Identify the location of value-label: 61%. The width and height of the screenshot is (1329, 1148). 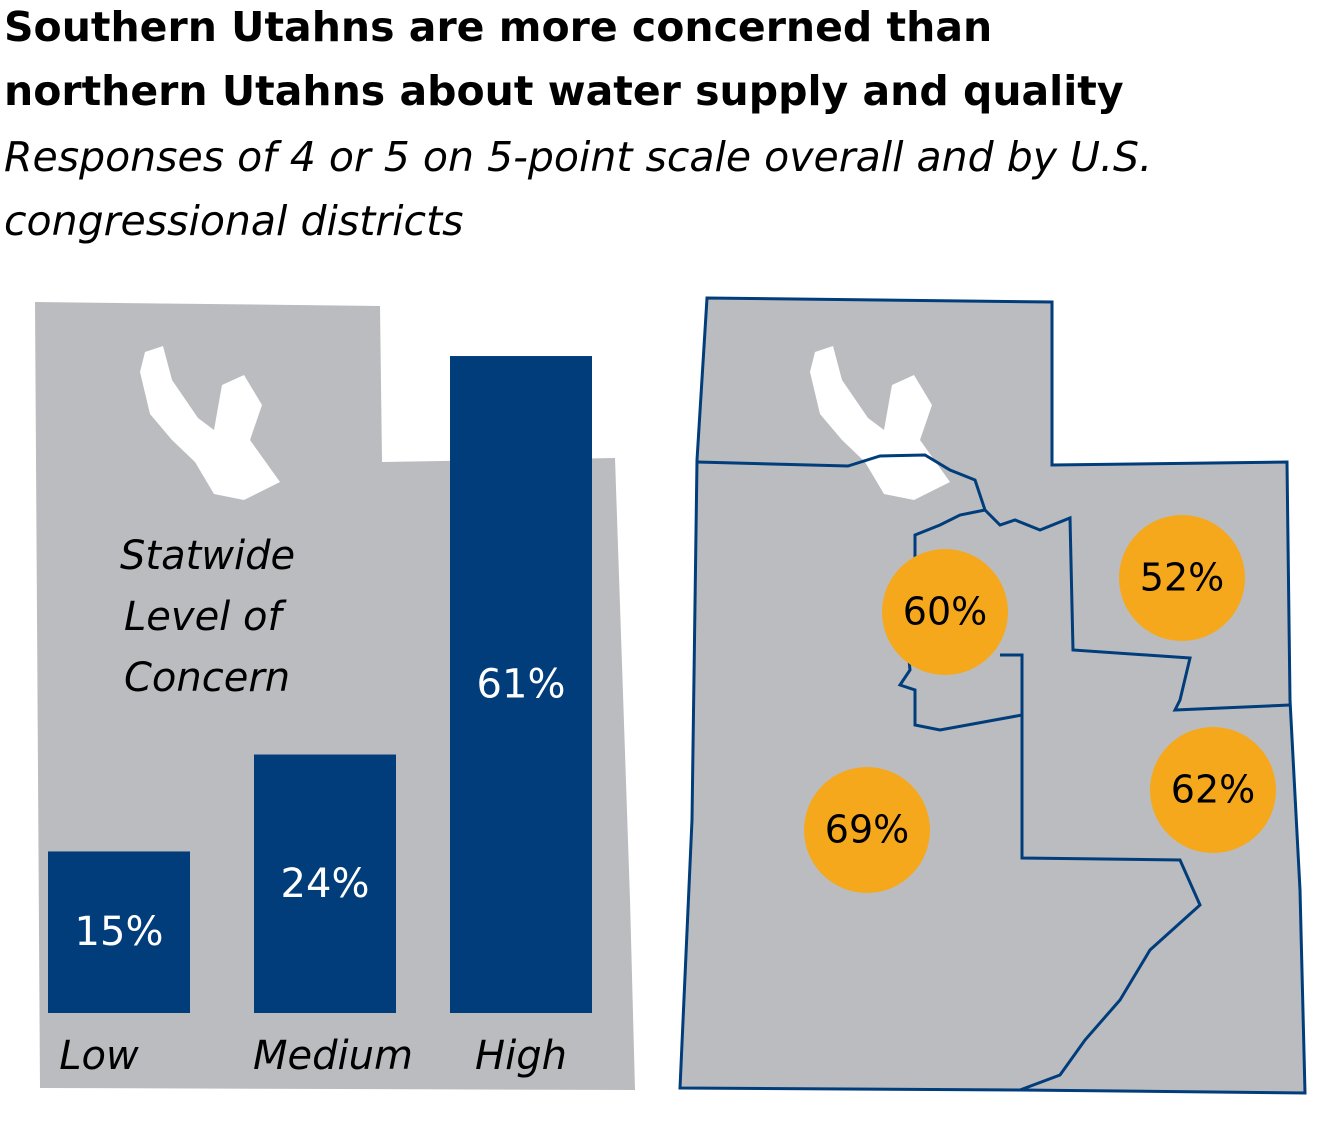
(521, 685).